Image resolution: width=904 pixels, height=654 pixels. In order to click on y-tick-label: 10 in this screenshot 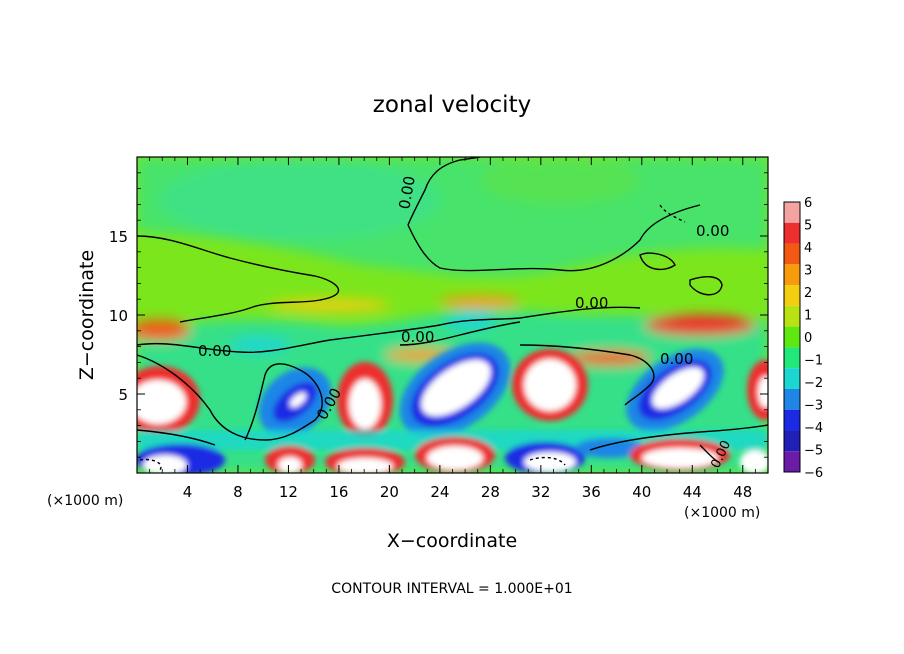, I will do `click(118, 316)`.